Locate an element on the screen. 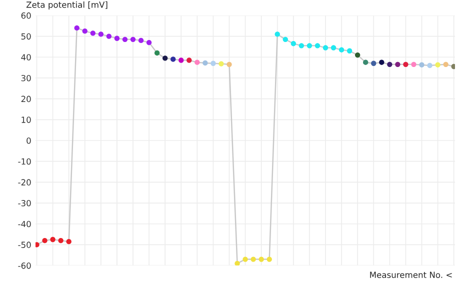 The image size is (474, 281). y-tick-label: 0 is located at coordinates (28, 140).